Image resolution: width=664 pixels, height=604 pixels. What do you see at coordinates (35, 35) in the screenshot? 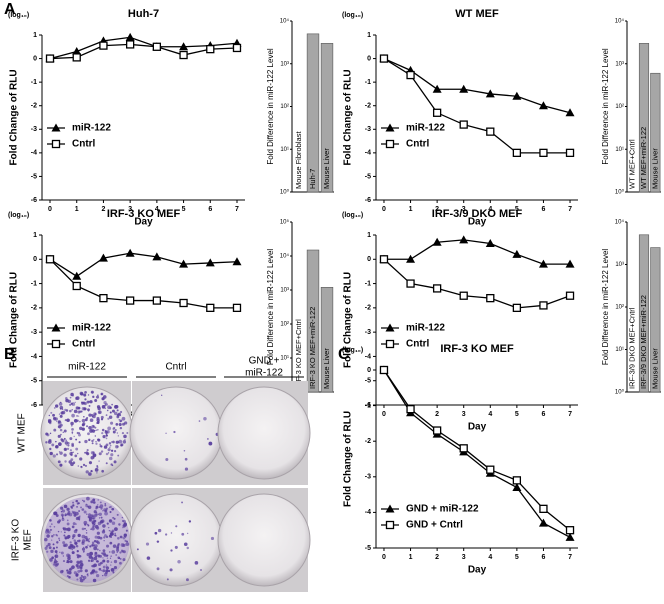
I see `y-tick-label: 1` at bounding box center [35, 35].